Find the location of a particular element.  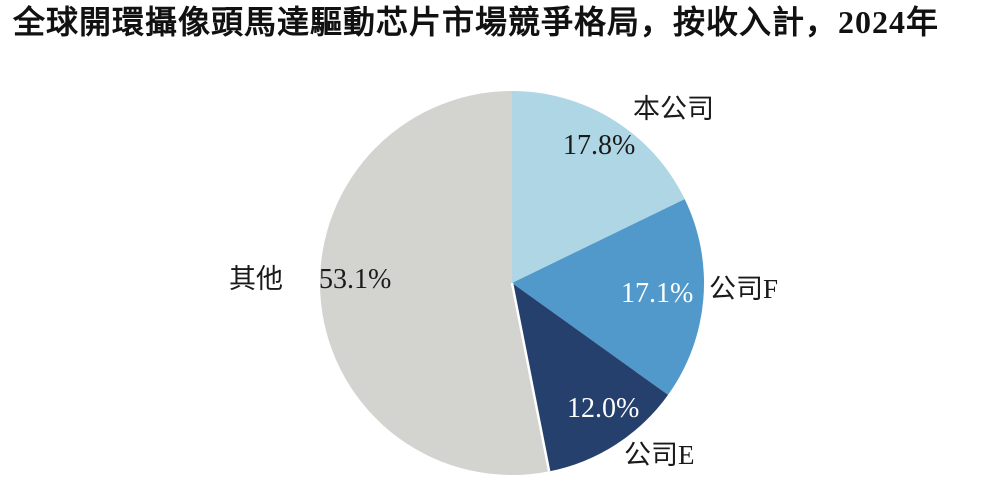

slice-label-others: 其他 is located at coordinates (256, 279).